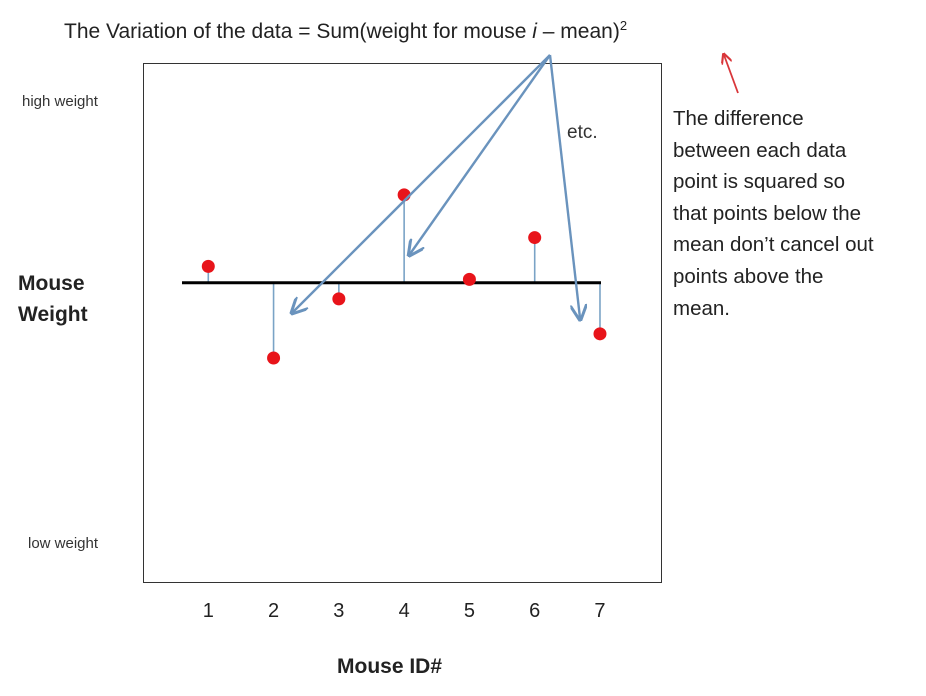 This screenshot has width=926, height=696. Describe the element at coordinates (51, 283) in the screenshot. I see `y-axis-label-line-1: Mouse` at that location.